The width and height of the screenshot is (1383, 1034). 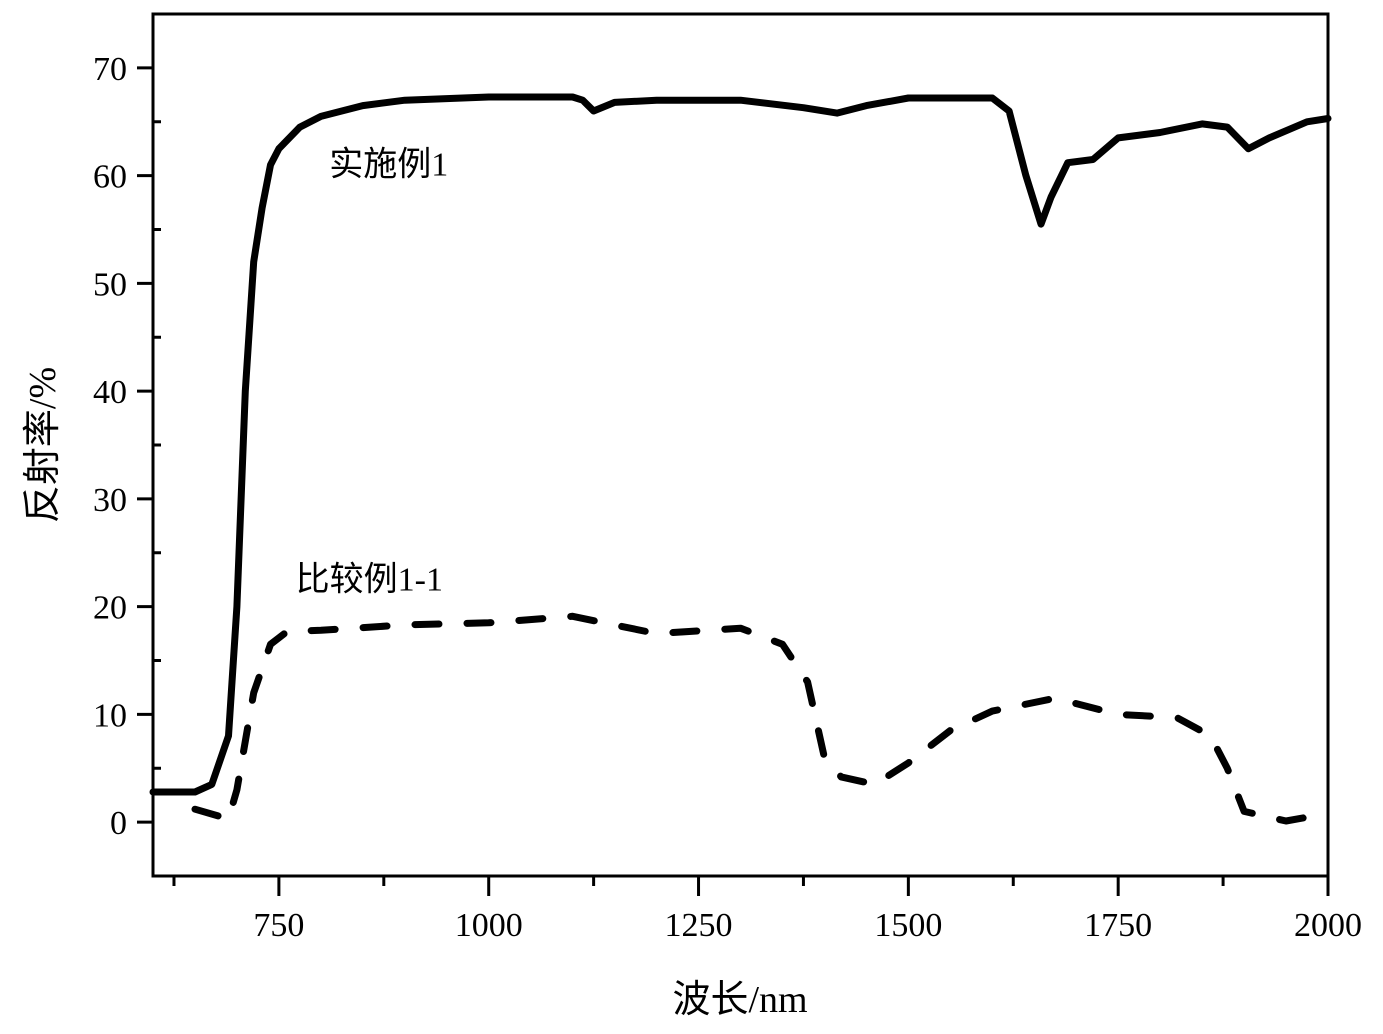 What do you see at coordinates (110, 177) in the screenshot?
I see `y-tick-label: 60` at bounding box center [110, 177].